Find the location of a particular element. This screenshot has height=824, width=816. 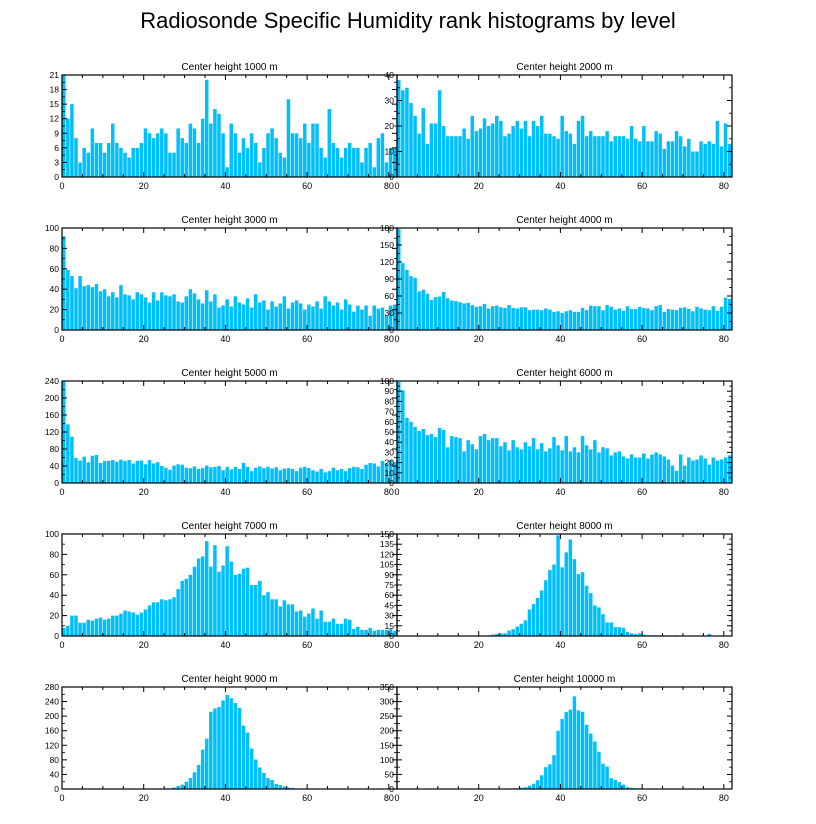

x-tick-label: 0 is located at coordinates (396, 798).